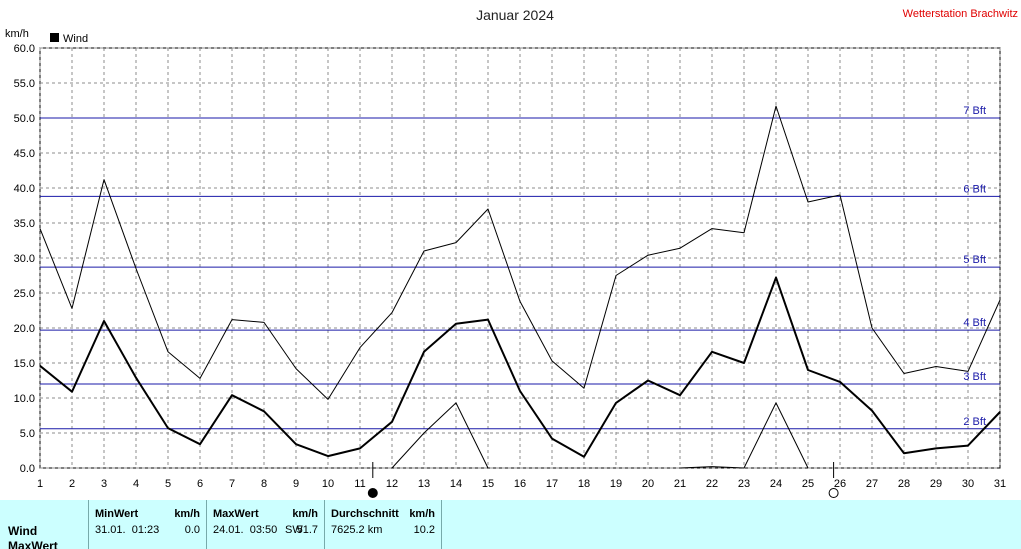 This screenshot has width=1021, height=549. Describe the element at coordinates (24, 294) in the screenshot. I see `y-tick-label-5: 25.0` at that location.